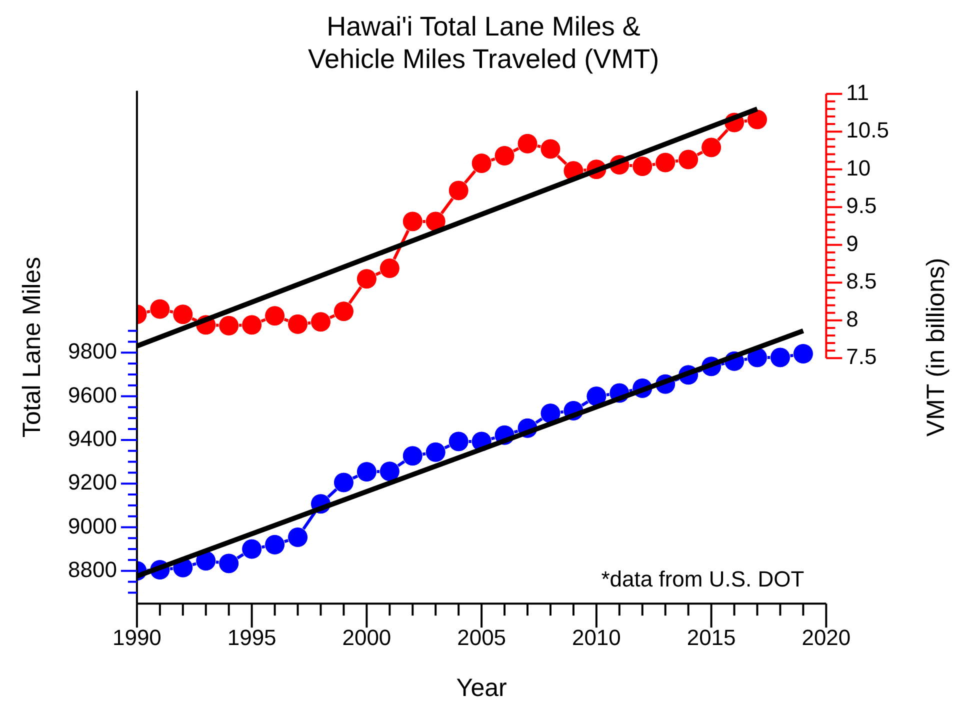 This screenshot has width=967, height=716. Describe the element at coordinates (92, 569) in the screenshot. I see `y-tick-label: 8800` at that location.